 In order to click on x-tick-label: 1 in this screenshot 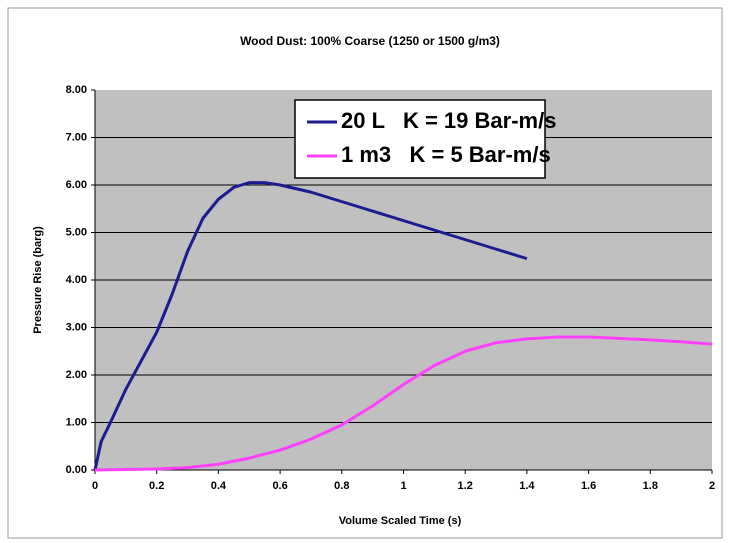, I will do `click(403, 486)`.